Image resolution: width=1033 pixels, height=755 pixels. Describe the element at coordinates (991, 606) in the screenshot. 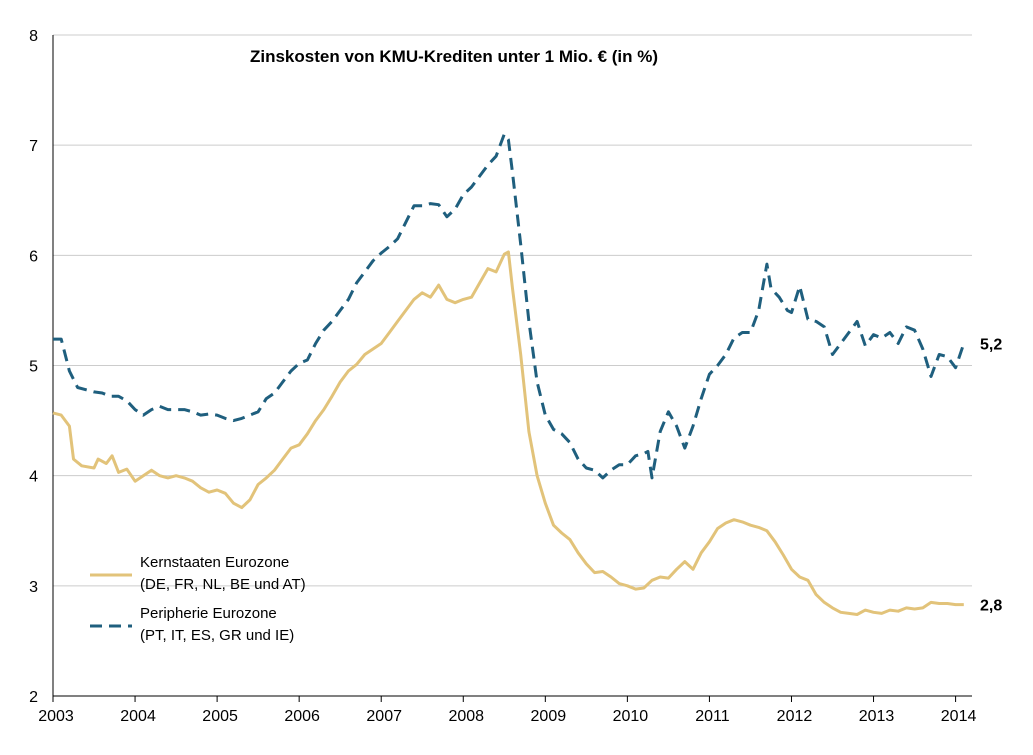

I see `end-value-label: 2,8` at that location.